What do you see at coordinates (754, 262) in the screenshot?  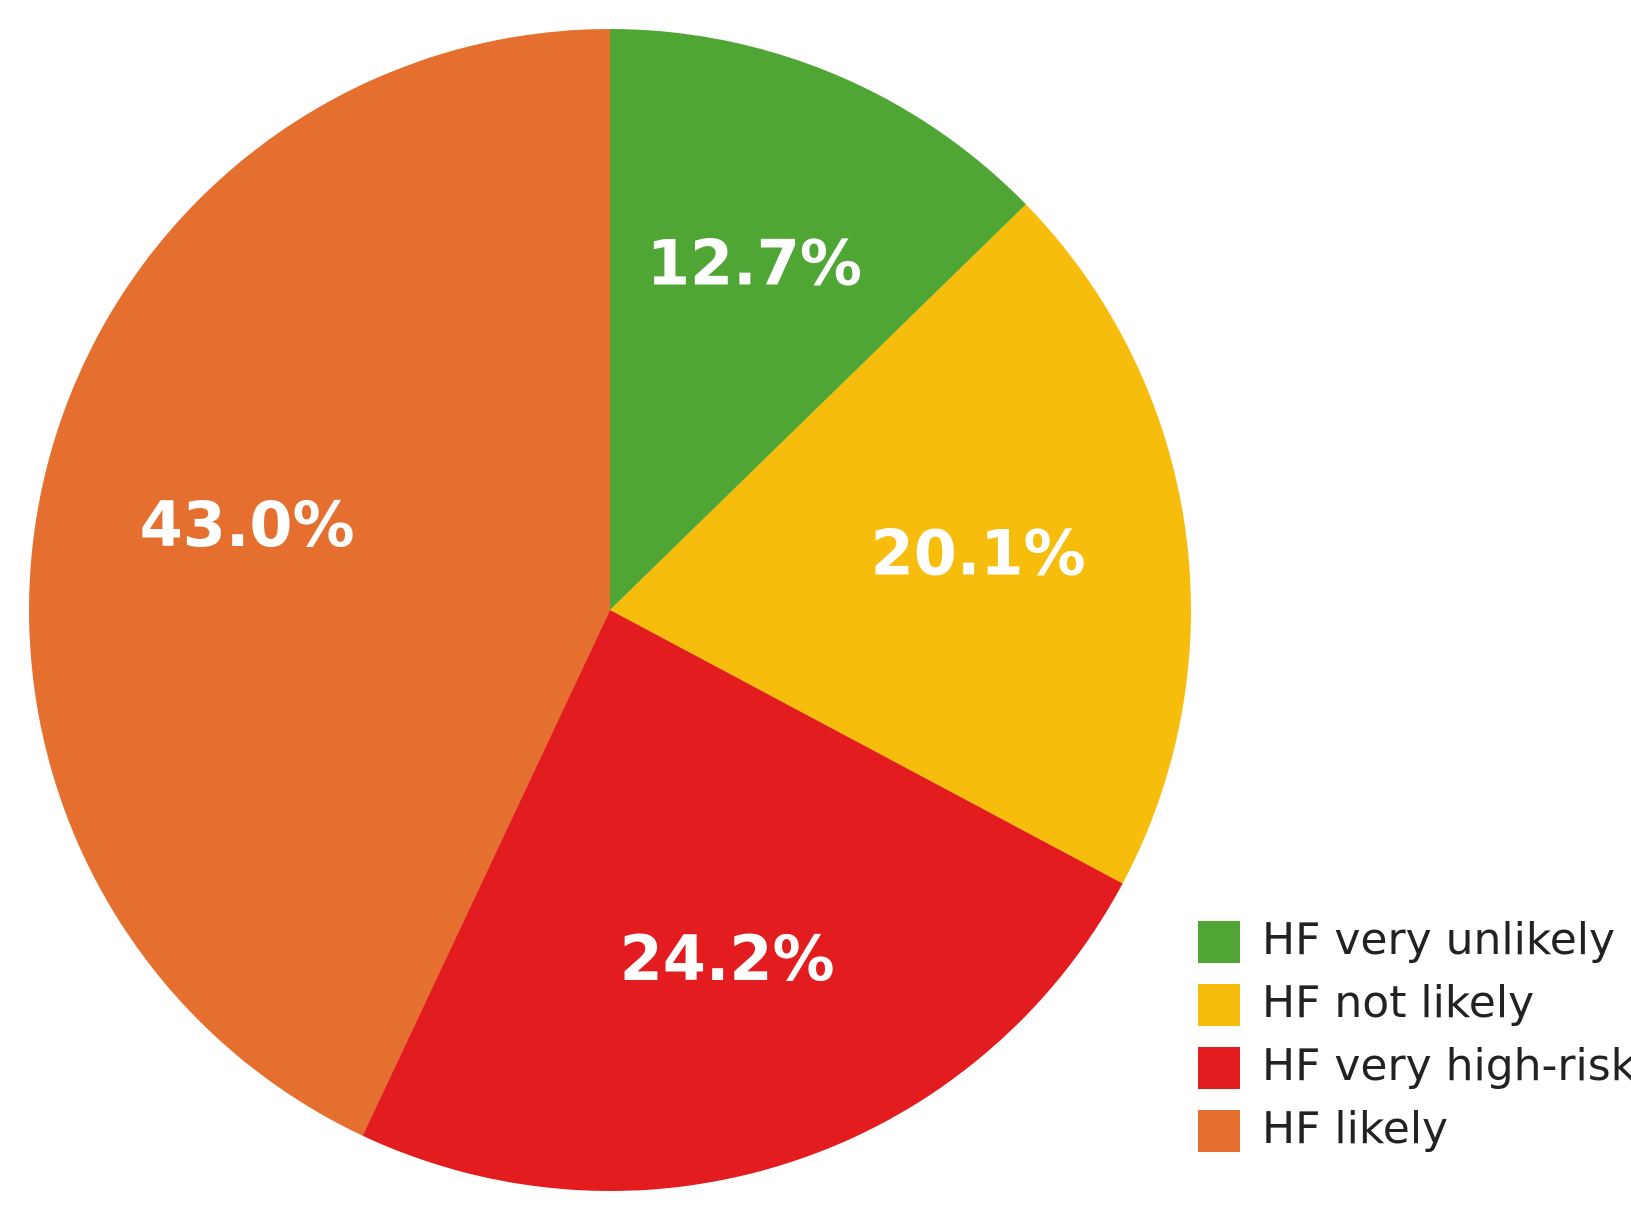 I see `value-label: 12.7%` at bounding box center [754, 262].